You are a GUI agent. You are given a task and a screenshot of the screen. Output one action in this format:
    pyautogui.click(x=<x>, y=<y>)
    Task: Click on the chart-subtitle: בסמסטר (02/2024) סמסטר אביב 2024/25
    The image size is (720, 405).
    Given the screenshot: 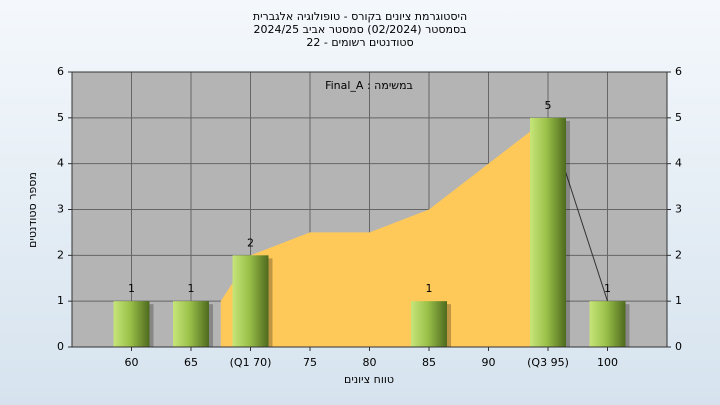 What is the action you would take?
    pyautogui.click(x=359, y=29)
    